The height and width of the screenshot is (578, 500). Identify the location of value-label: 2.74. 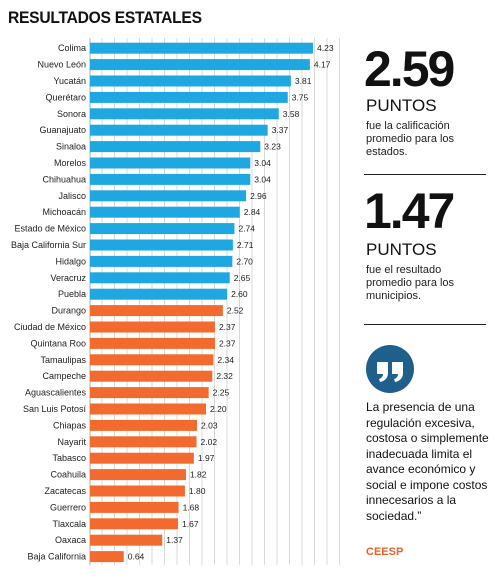
(246, 229).